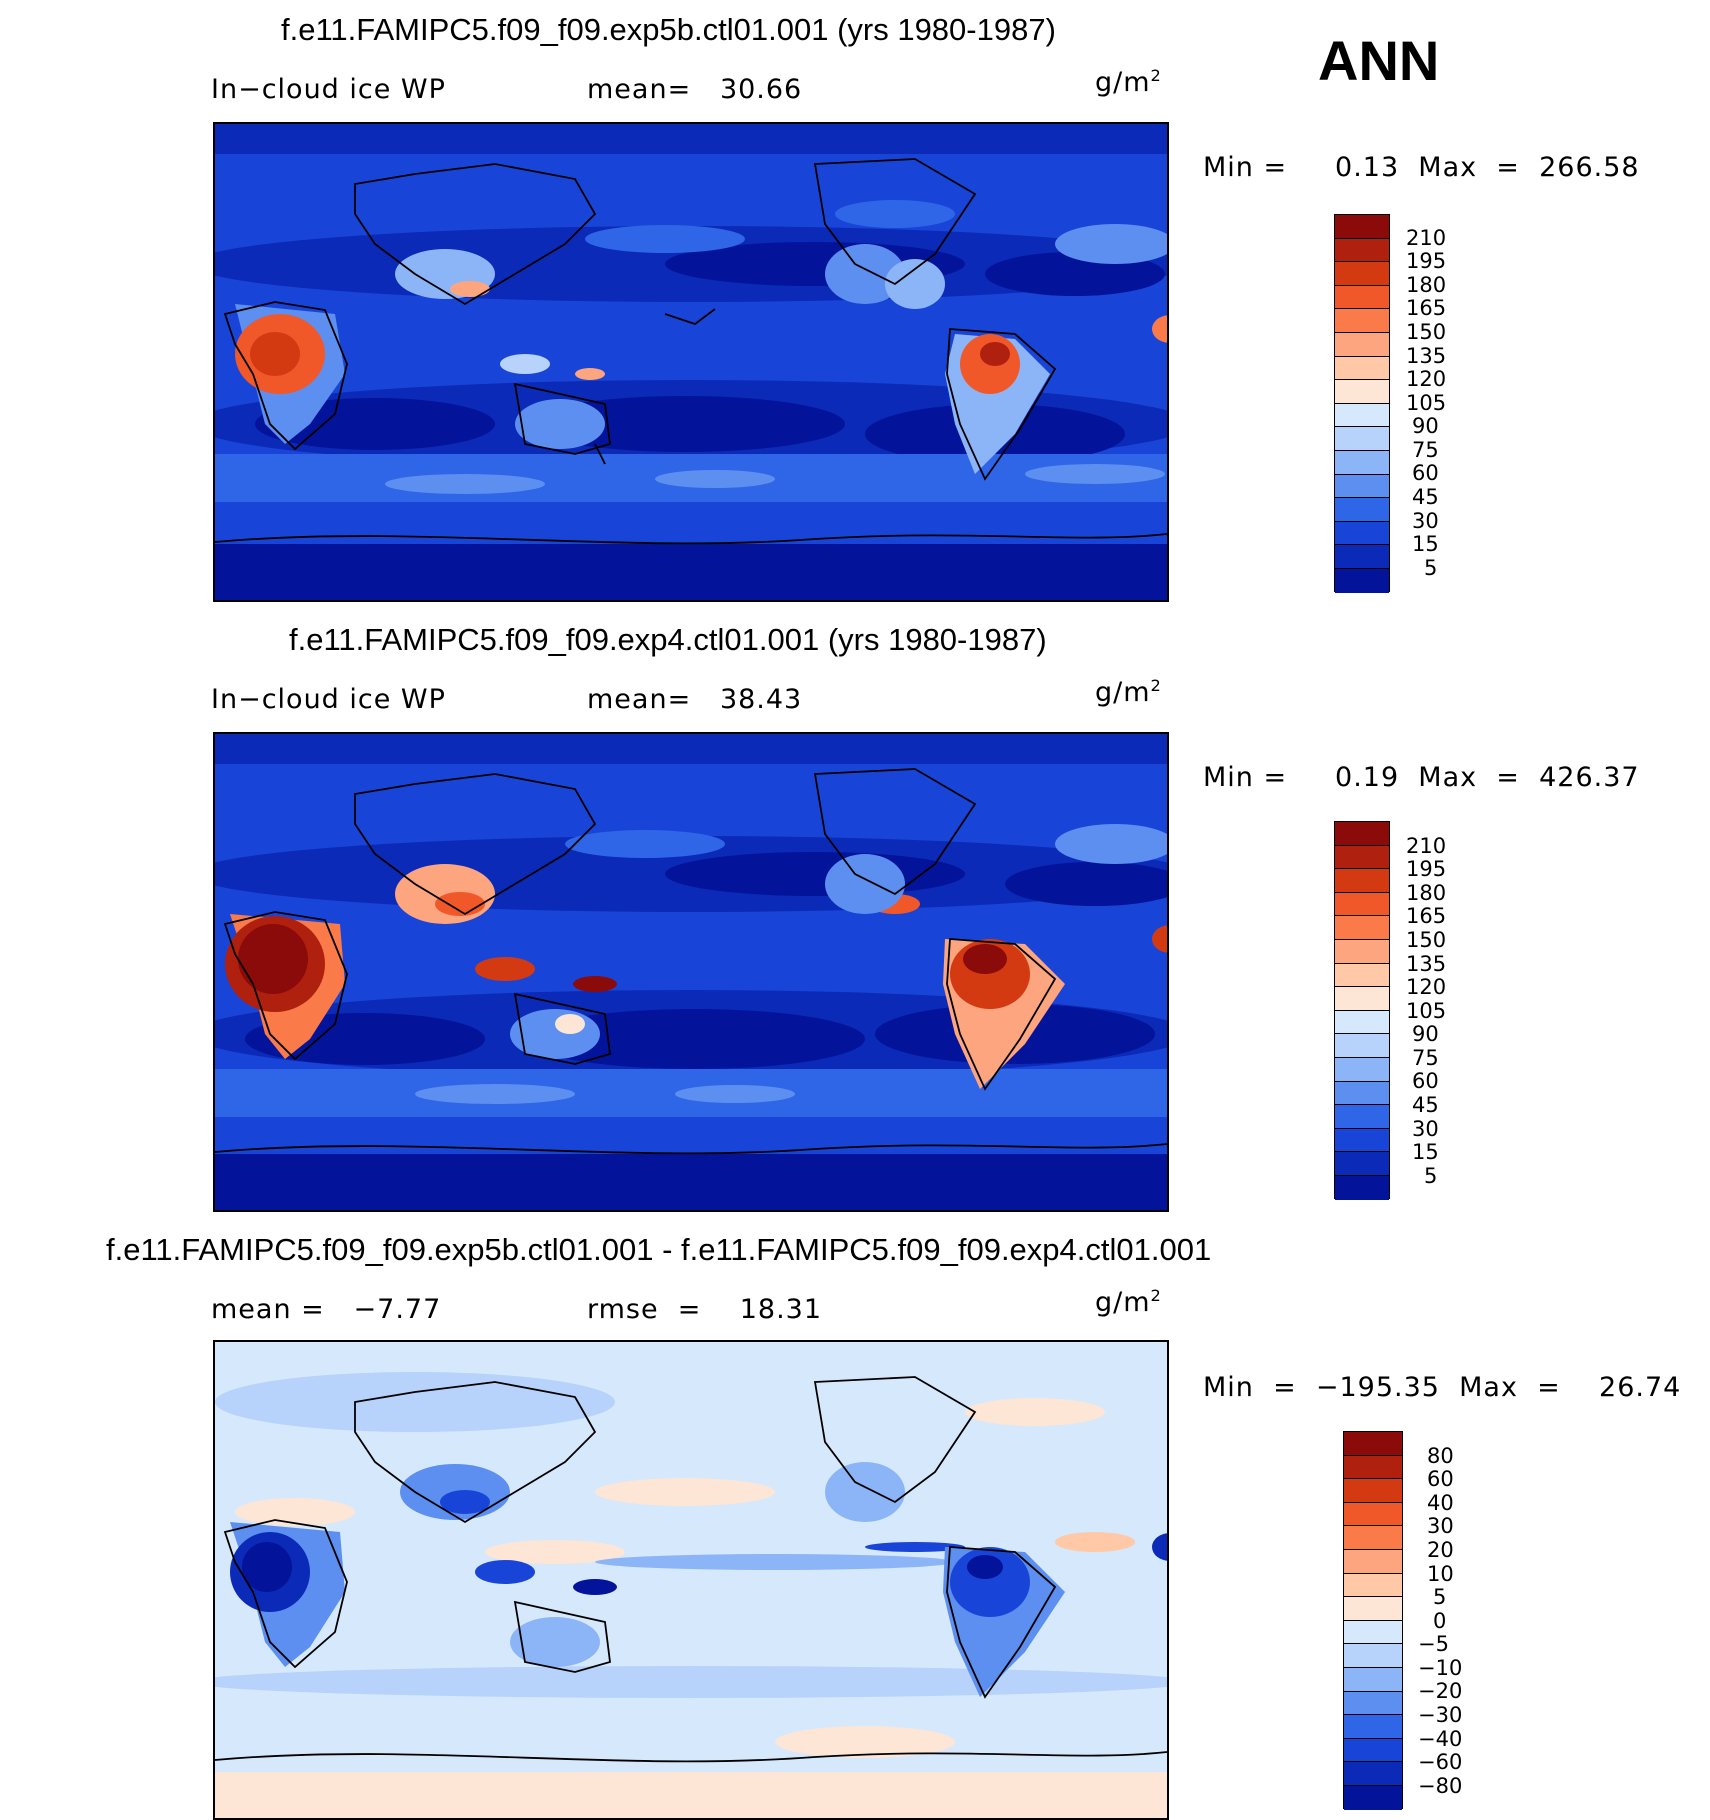 This screenshot has width=1710, height=1820. What do you see at coordinates (1426, 846) in the screenshot?
I see `cbar-tick: 210` at bounding box center [1426, 846].